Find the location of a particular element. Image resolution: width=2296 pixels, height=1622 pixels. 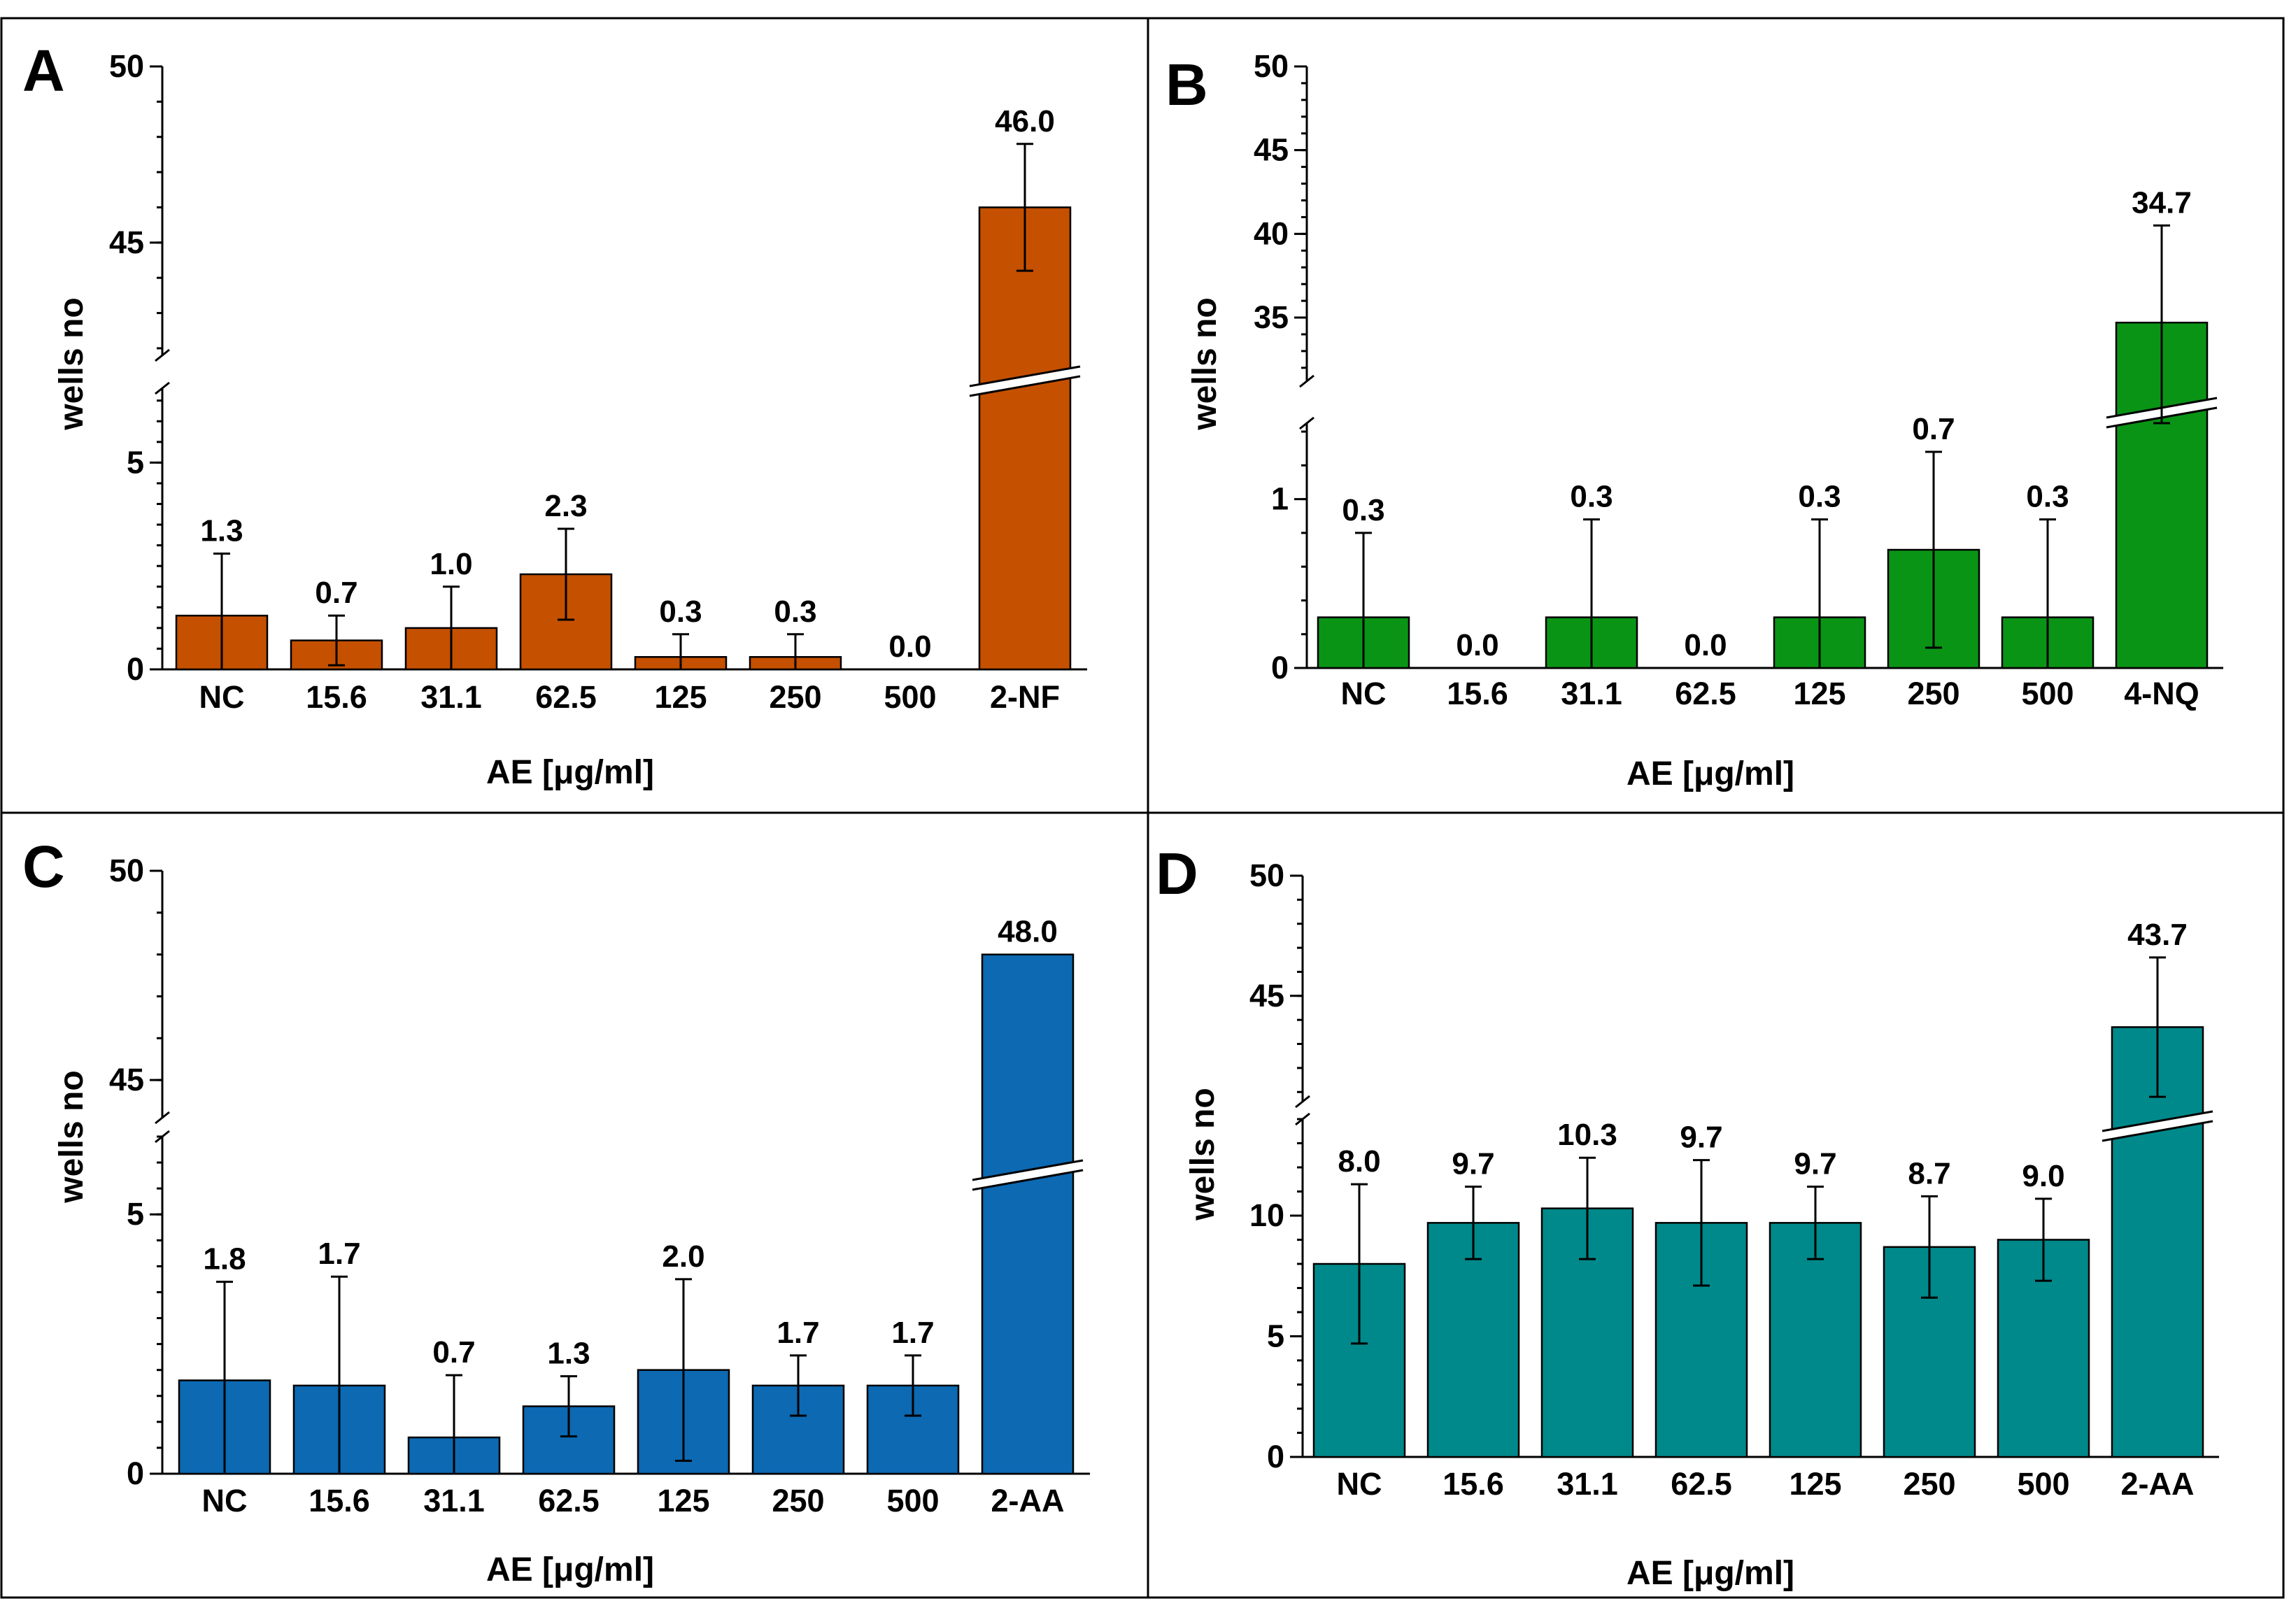

data-label: 1.8 is located at coordinates (224, 1259).